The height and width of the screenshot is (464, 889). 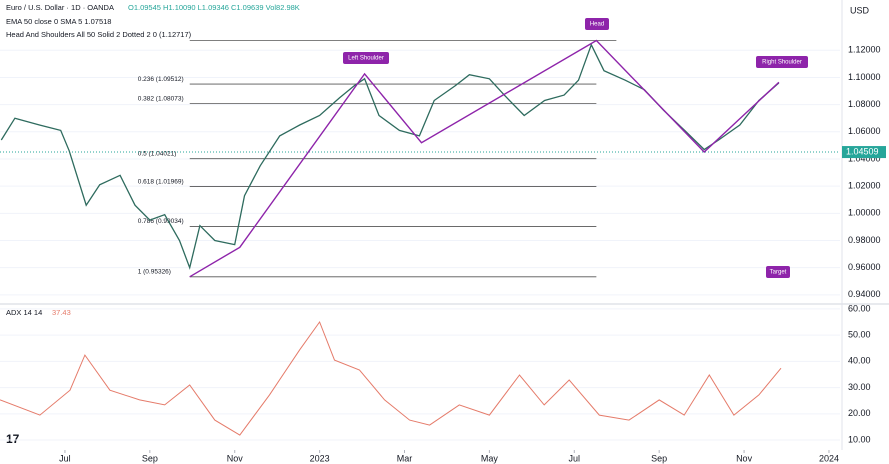 I want to click on annotation: Left Shoulder, so click(x=366, y=59).